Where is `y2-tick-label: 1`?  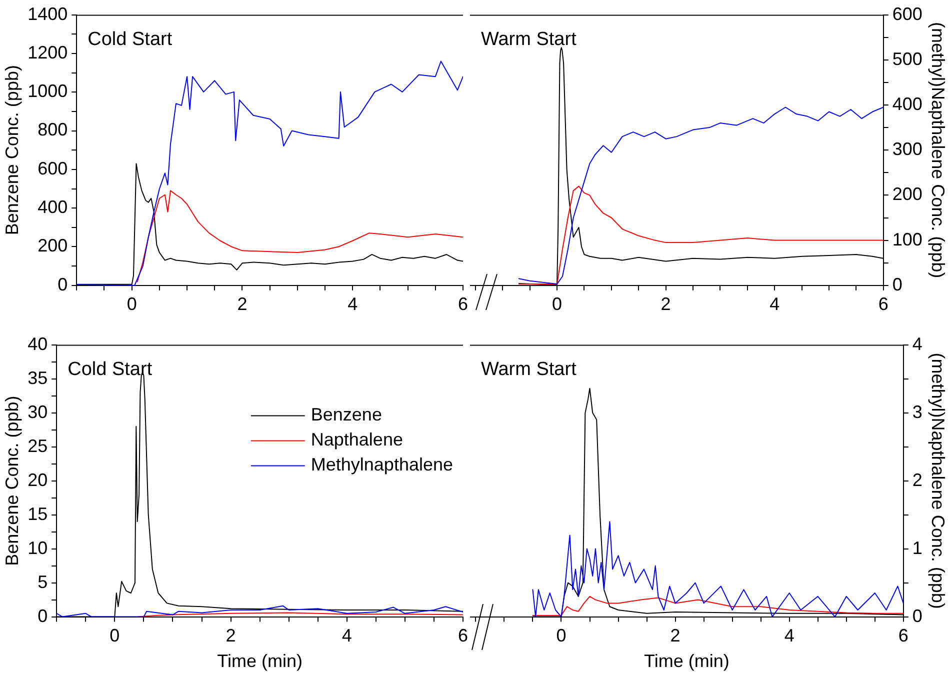 y2-tick-label: 1 is located at coordinates (917, 548).